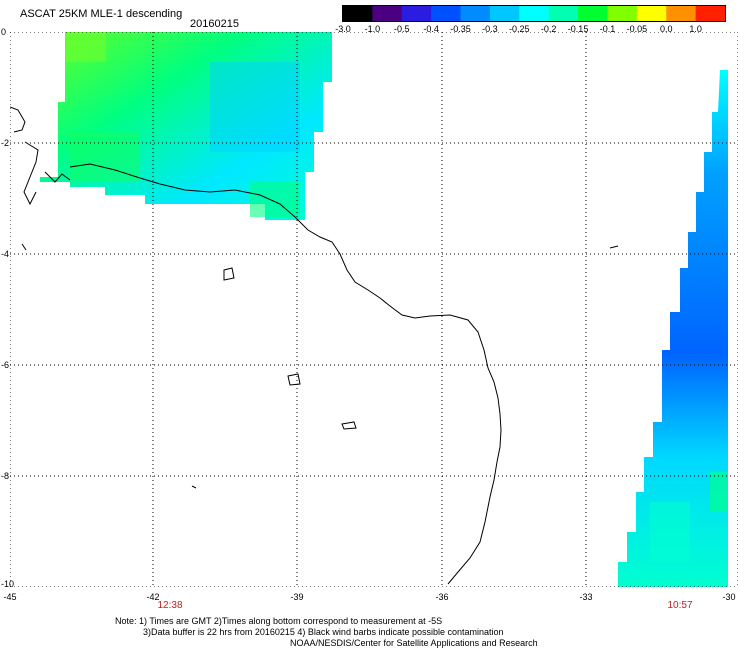 This screenshot has height=650, width=740. I want to click on color-scale-label: -0.2, so click(548, 29).